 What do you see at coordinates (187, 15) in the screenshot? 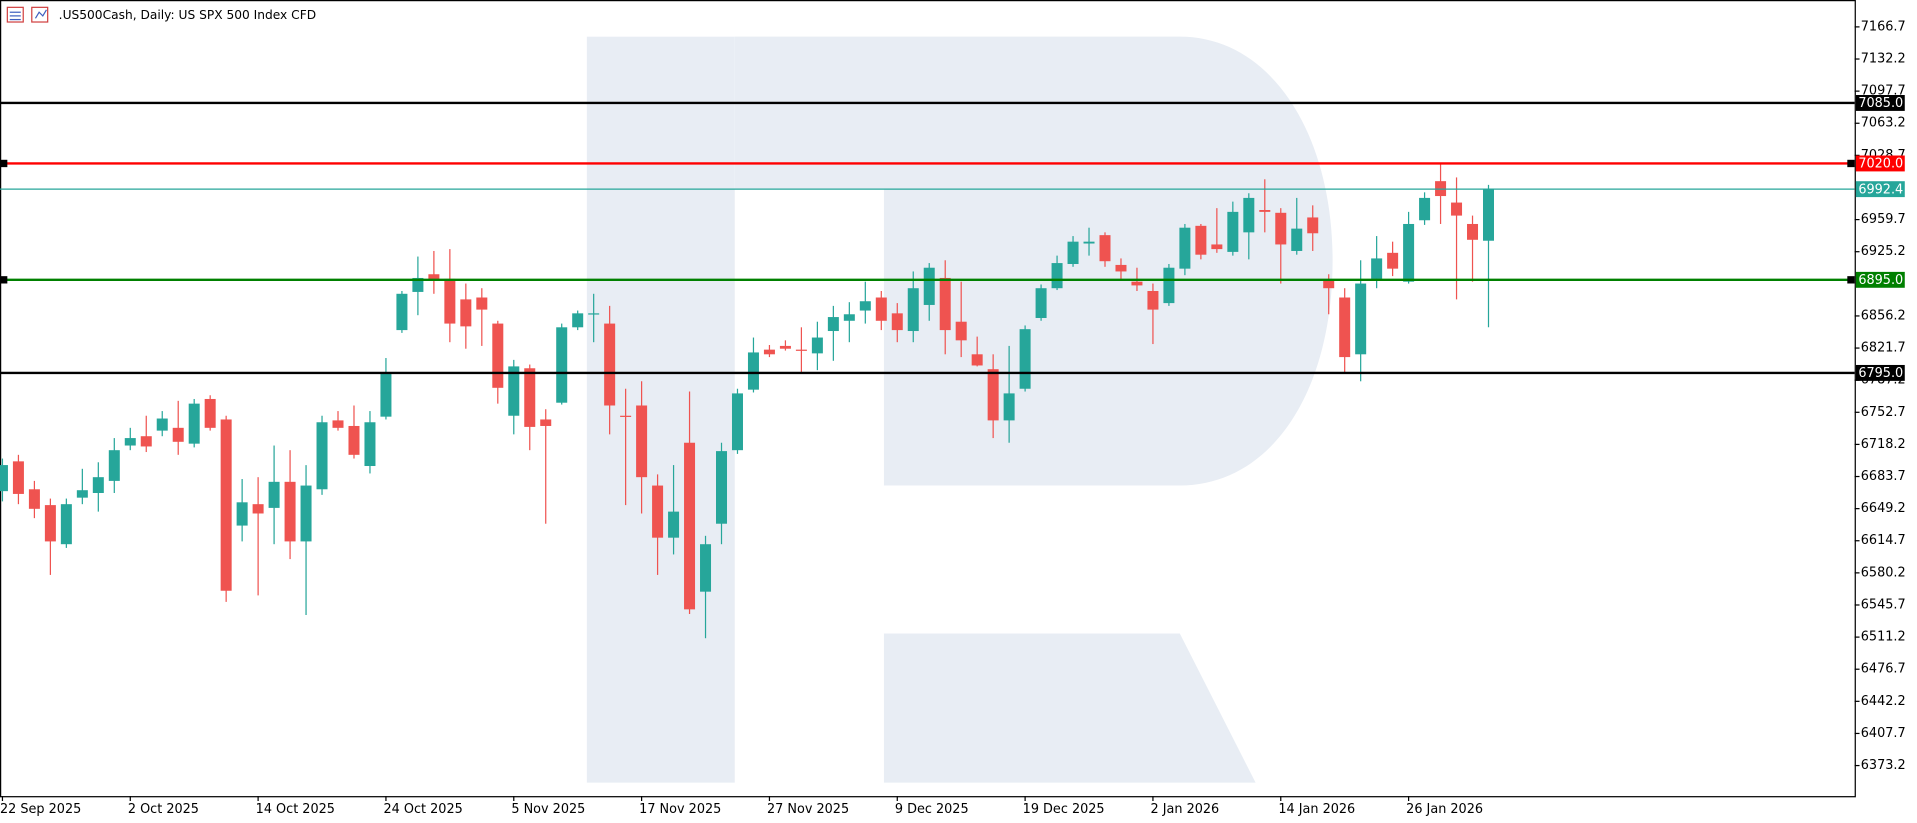
I see `chart-title: .US500Cash, Daily: US SPX 500 Index CFD` at bounding box center [187, 15].